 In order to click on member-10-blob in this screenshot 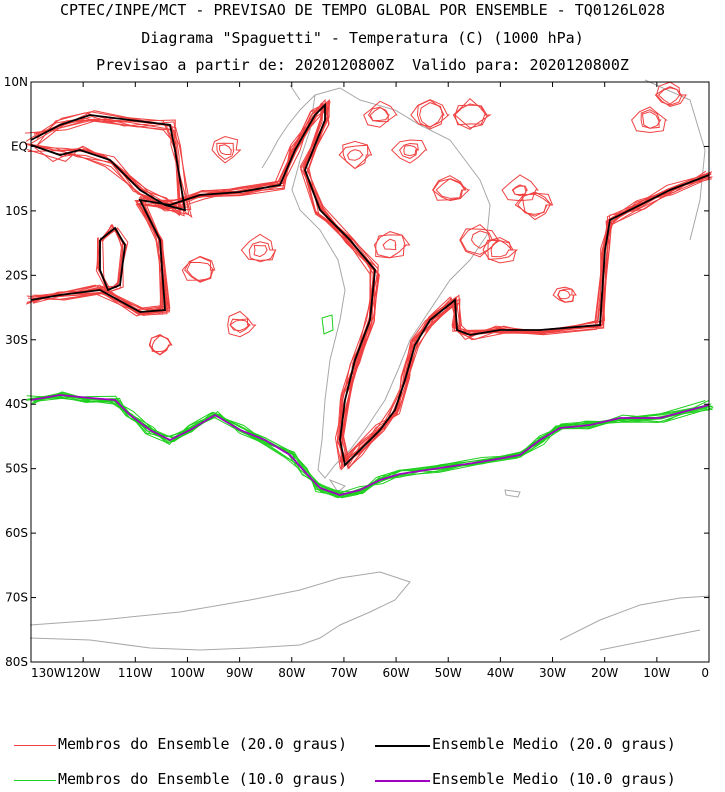, I will do `click(327, 324)`.